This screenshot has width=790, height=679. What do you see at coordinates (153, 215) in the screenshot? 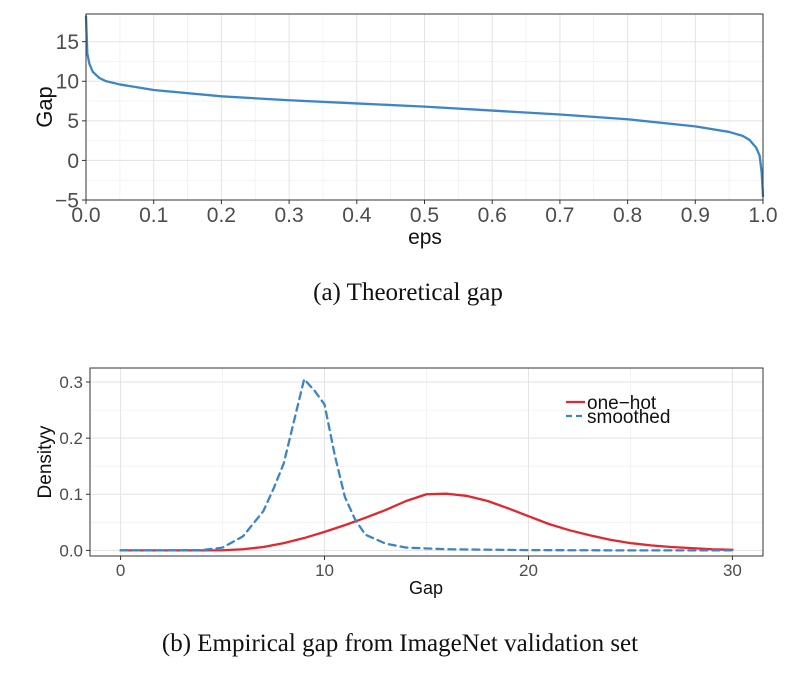
I see `x-tick-label: 0.1` at bounding box center [153, 215].